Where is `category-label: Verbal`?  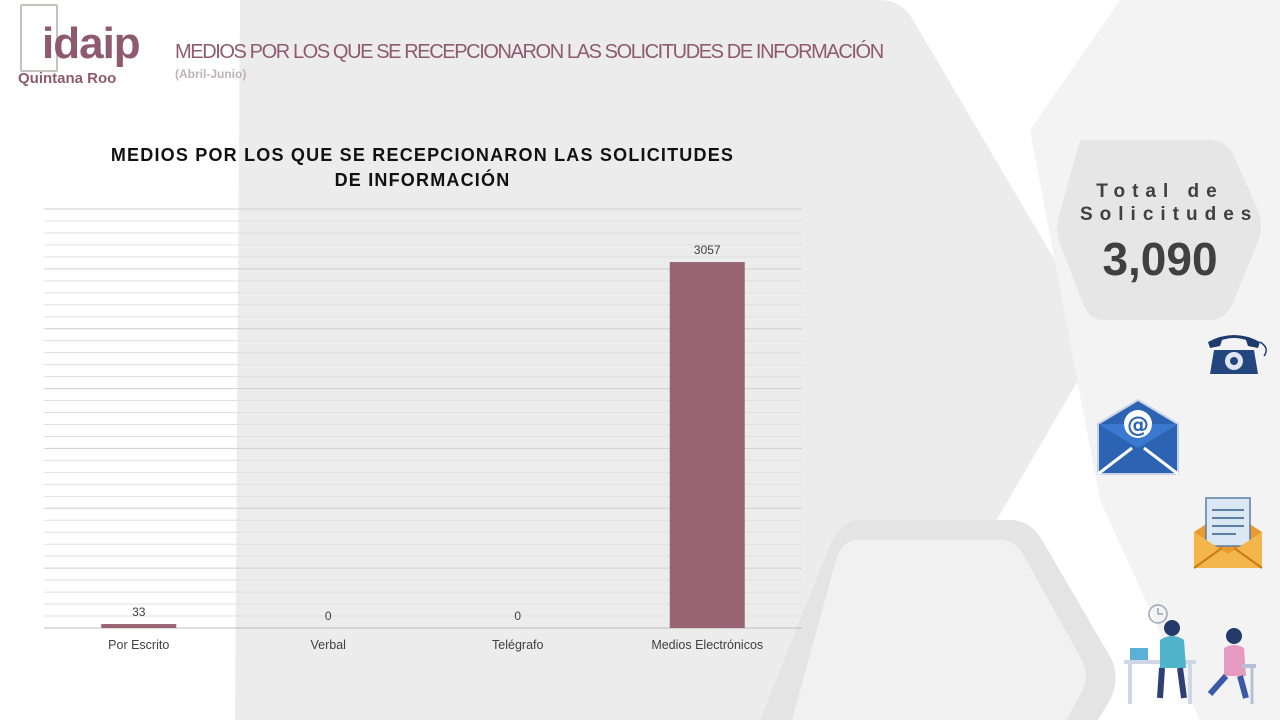 category-label: Verbal is located at coordinates (328, 645).